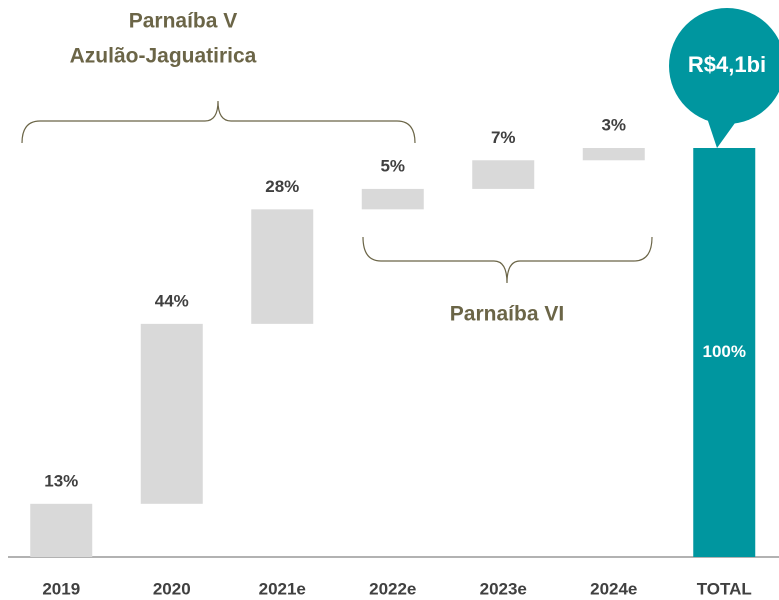  I want to click on callout-bubble, so click(724, 66).